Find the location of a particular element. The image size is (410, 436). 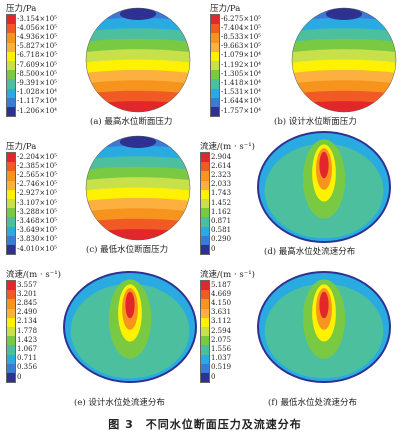

colorbar-label: -8.533×10⁵ is located at coordinates (241, 37).